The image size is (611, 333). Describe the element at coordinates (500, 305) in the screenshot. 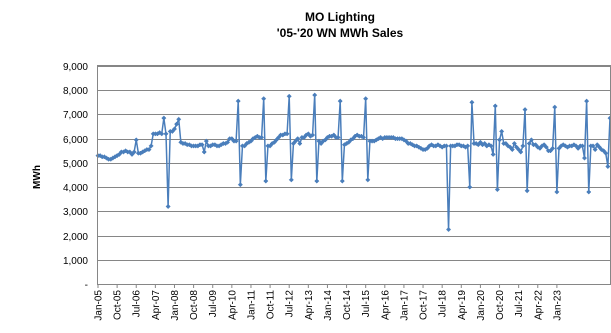

I see `x-tick-label: Oct-20` at that location.